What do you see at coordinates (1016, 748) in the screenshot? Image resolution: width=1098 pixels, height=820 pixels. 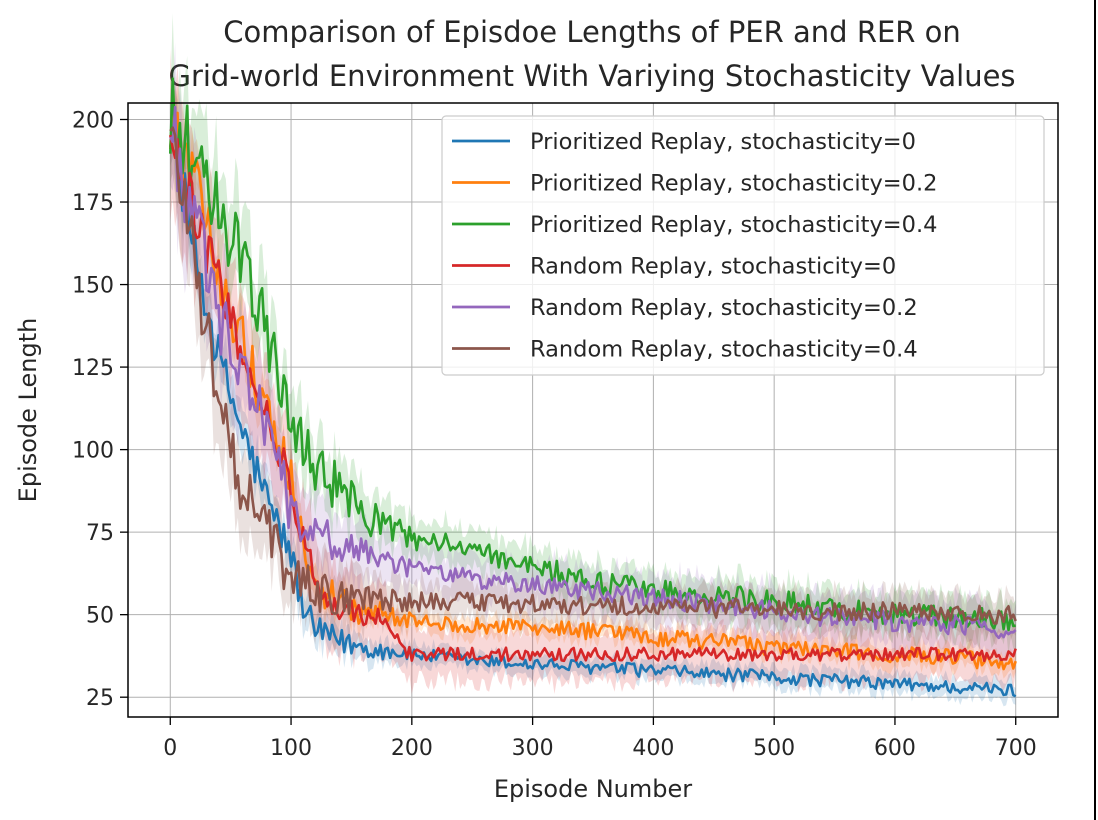 I see `x-tick-label: 700` at bounding box center [1016, 748].